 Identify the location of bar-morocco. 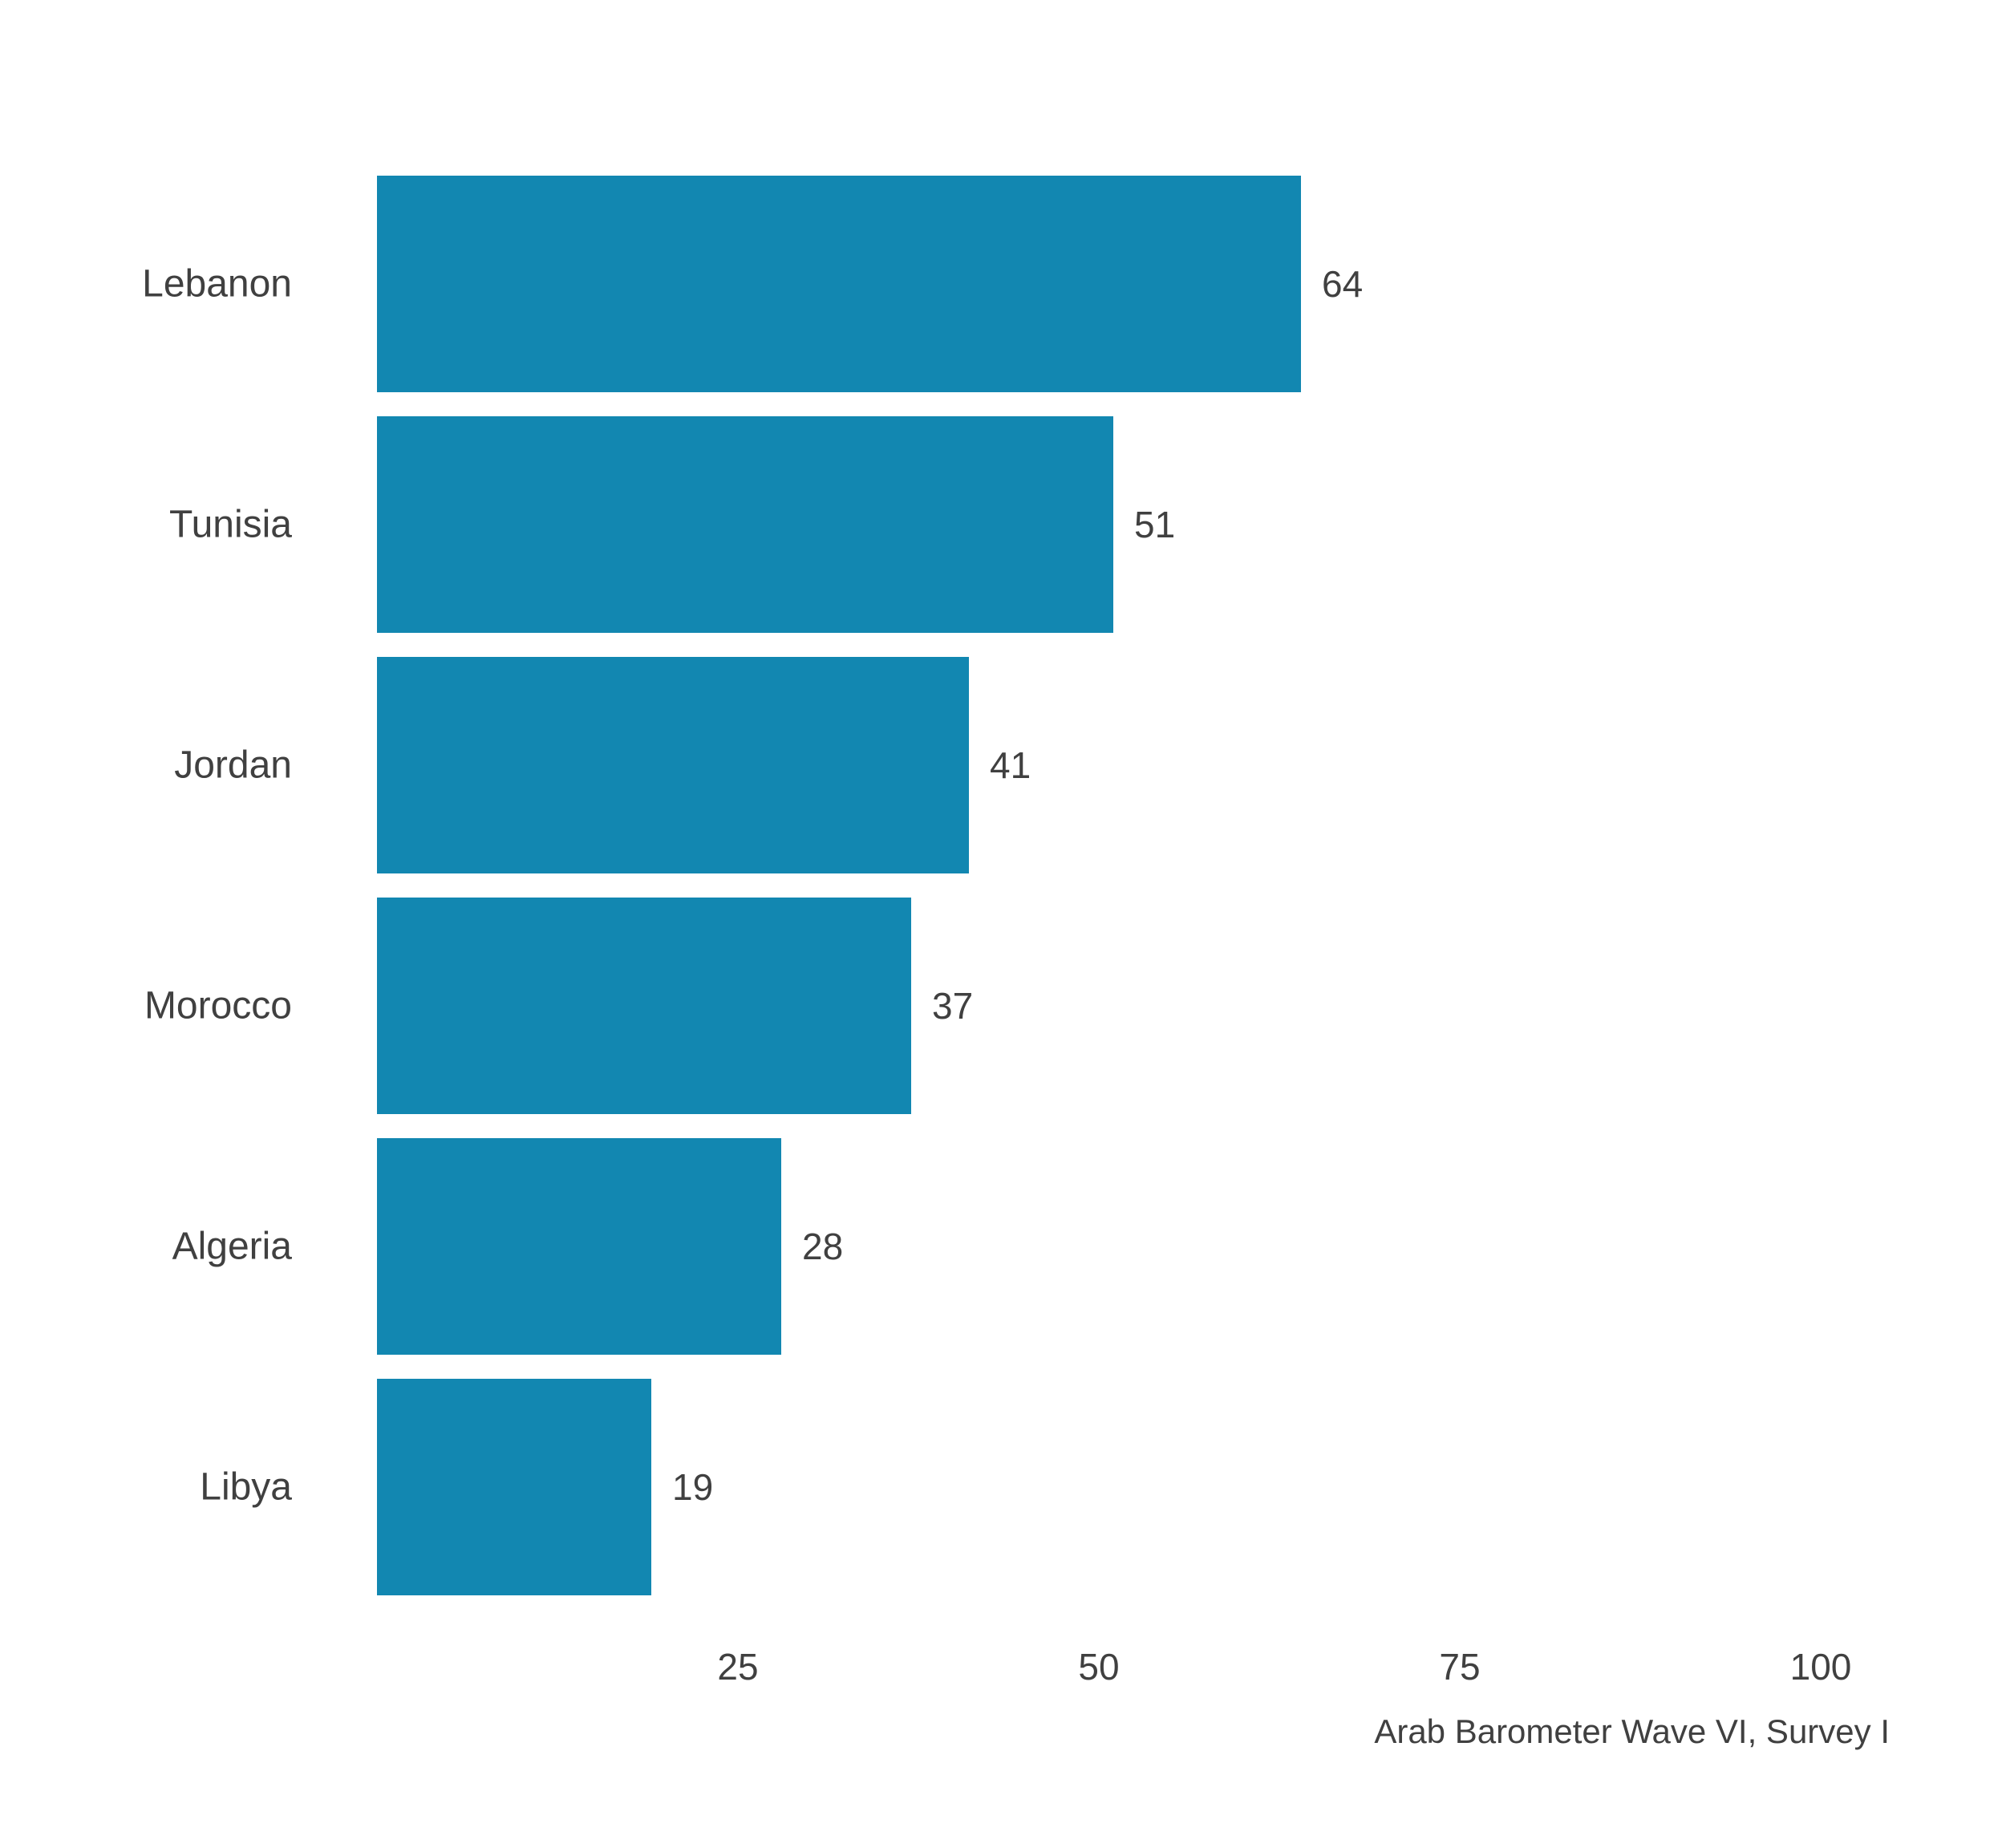
(644, 1006).